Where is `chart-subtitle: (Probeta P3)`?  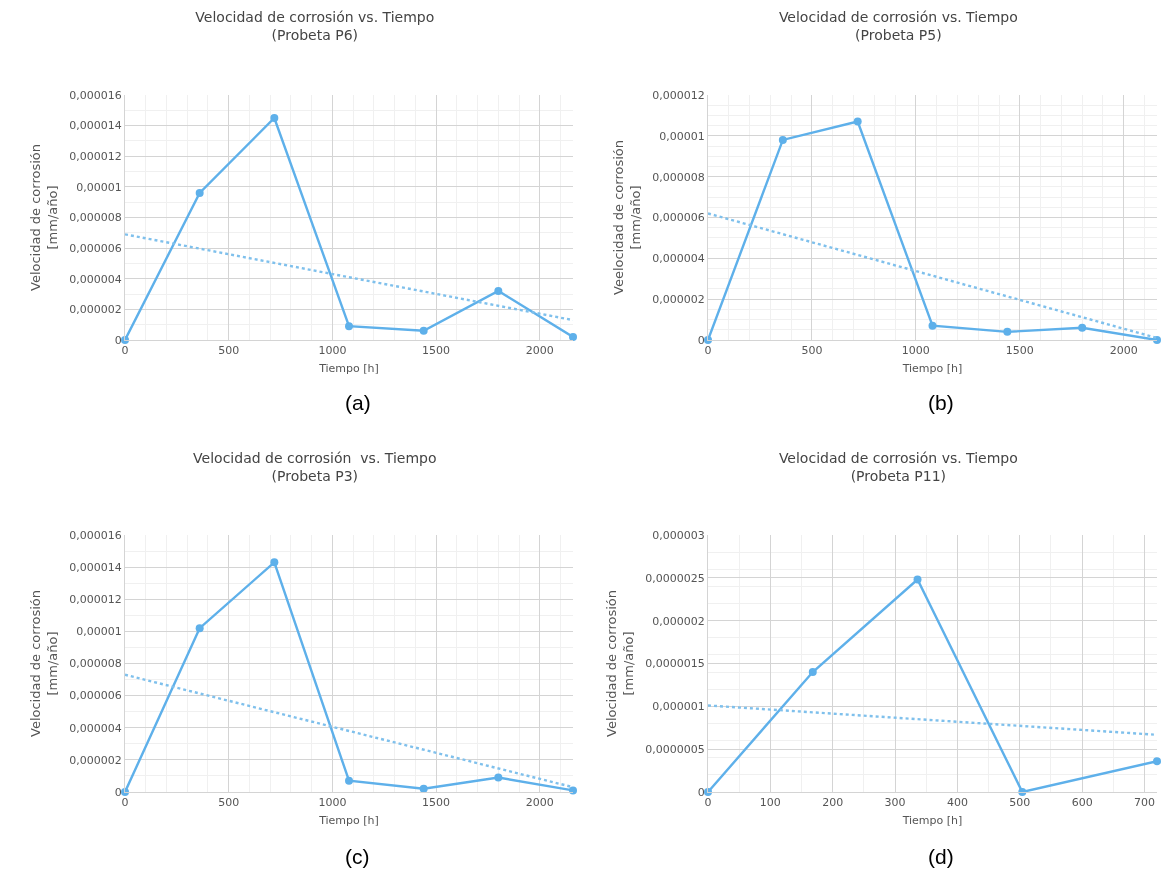
chart-subtitle: (Probeta P3) is located at coordinates (315, 475).